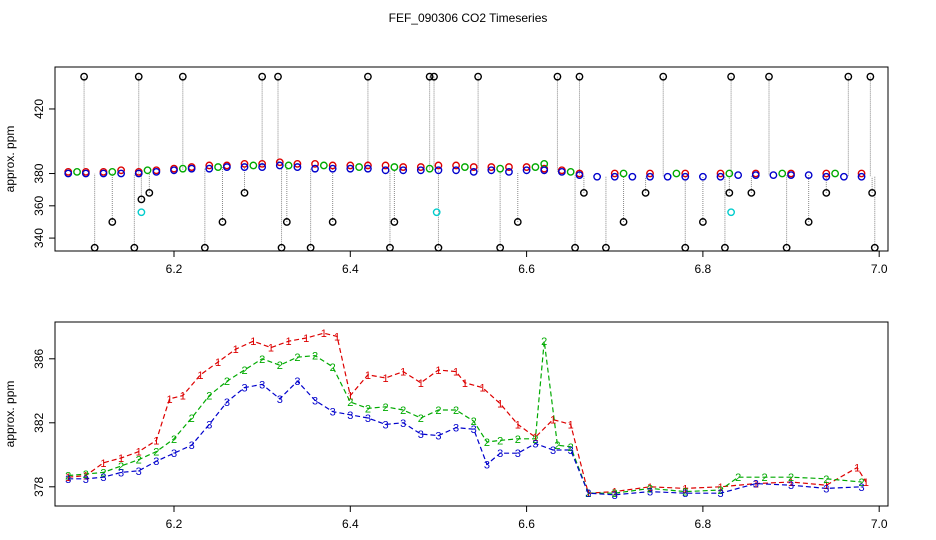 The width and height of the screenshot is (936, 540). What do you see at coordinates (43, 173) in the screenshot?
I see `top-y-axis: 340 360 380 420` at bounding box center [43, 173].